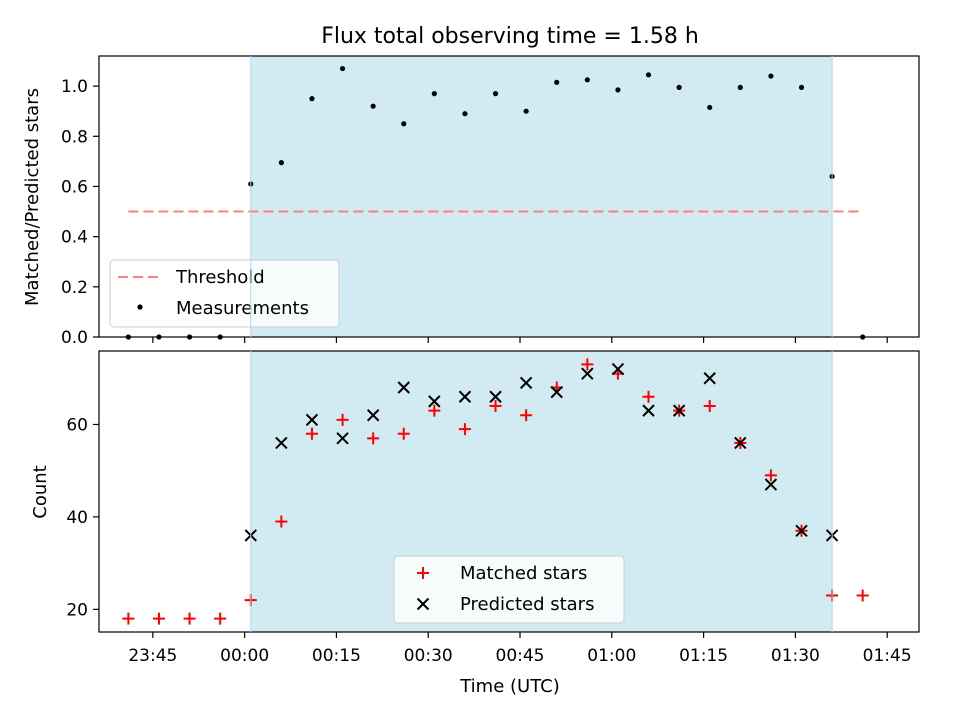 Image resolution: width=960 pixels, height=720 pixels. What do you see at coordinates (520, 656) in the screenshot?
I see `x-tick-label: 00:45` at bounding box center [520, 656].